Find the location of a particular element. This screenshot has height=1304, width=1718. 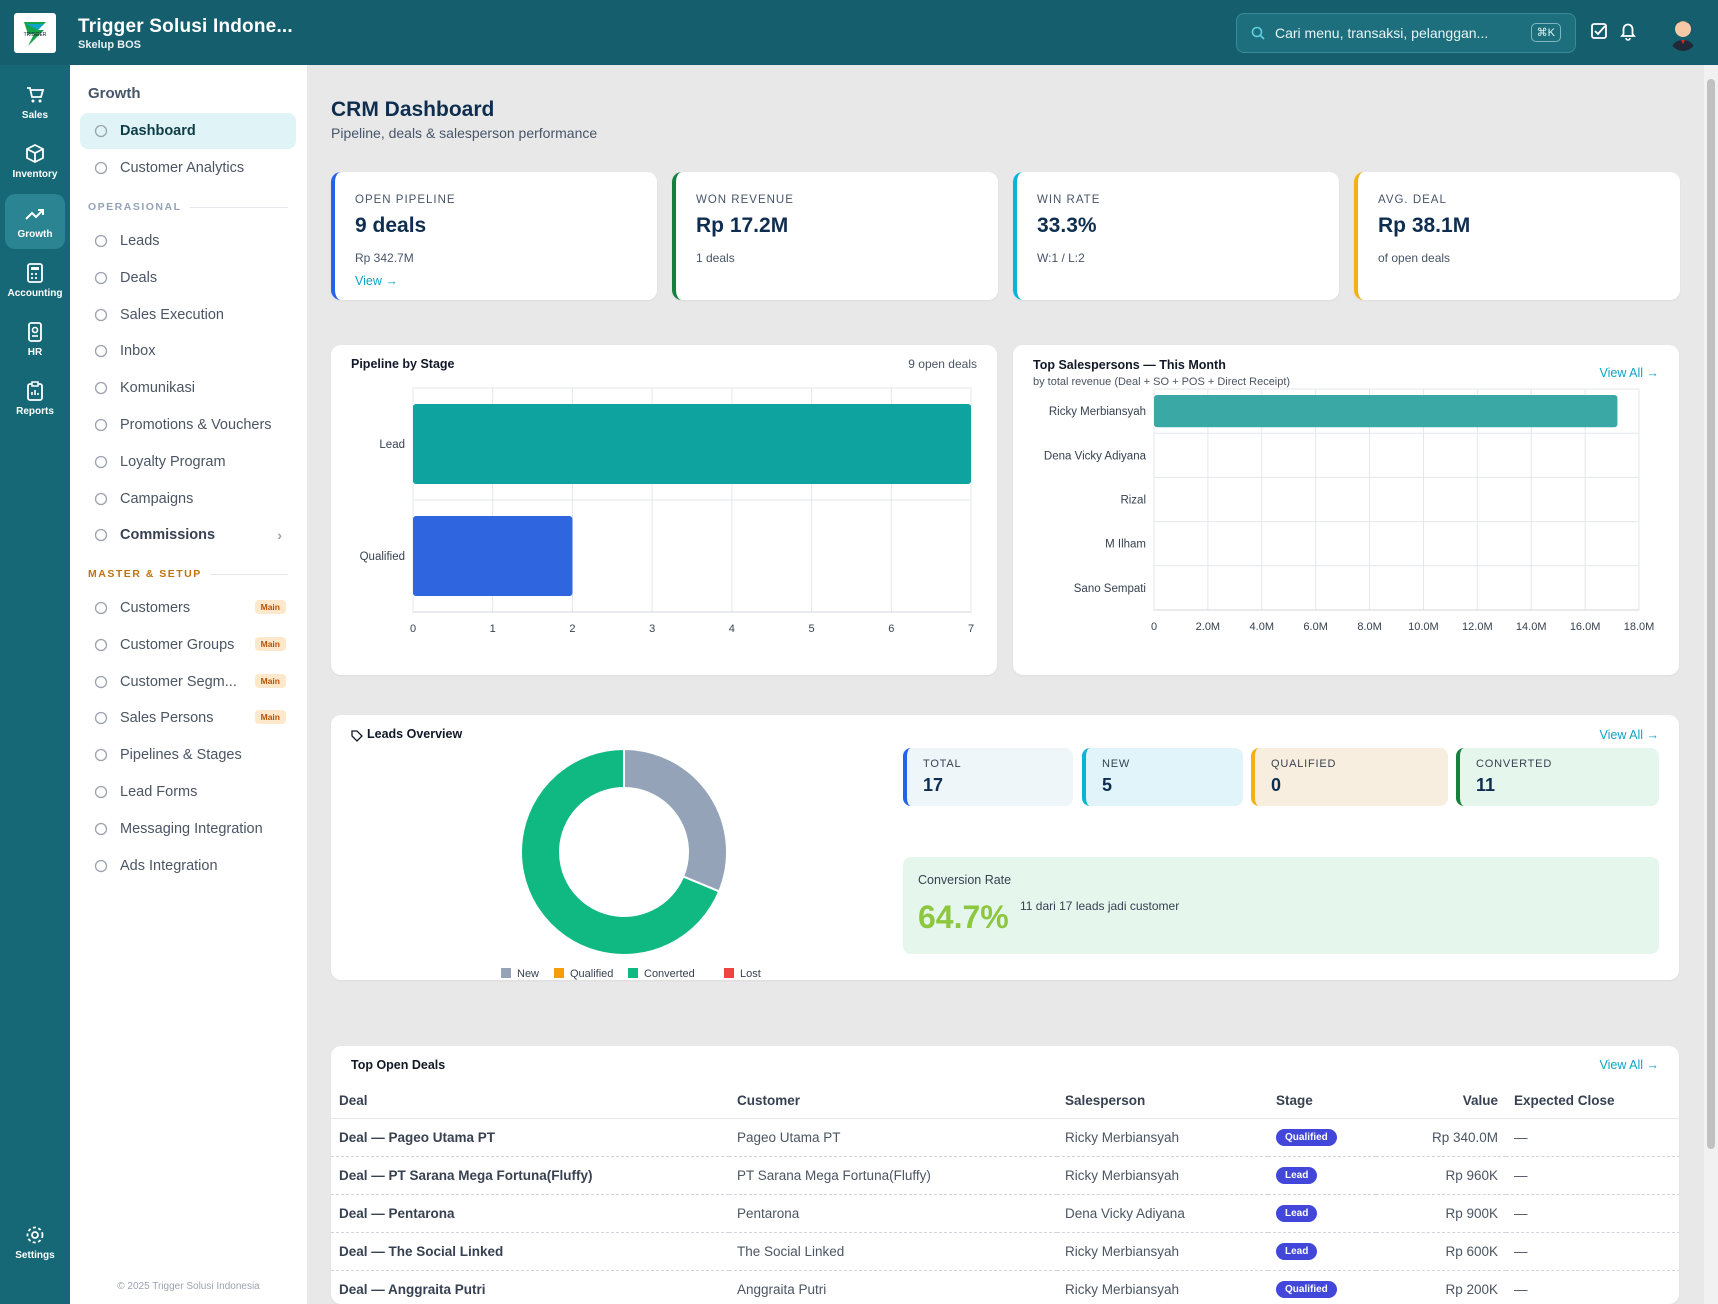

sidebar-item-ads-integration: Ads Integration is located at coordinates (188, 866).